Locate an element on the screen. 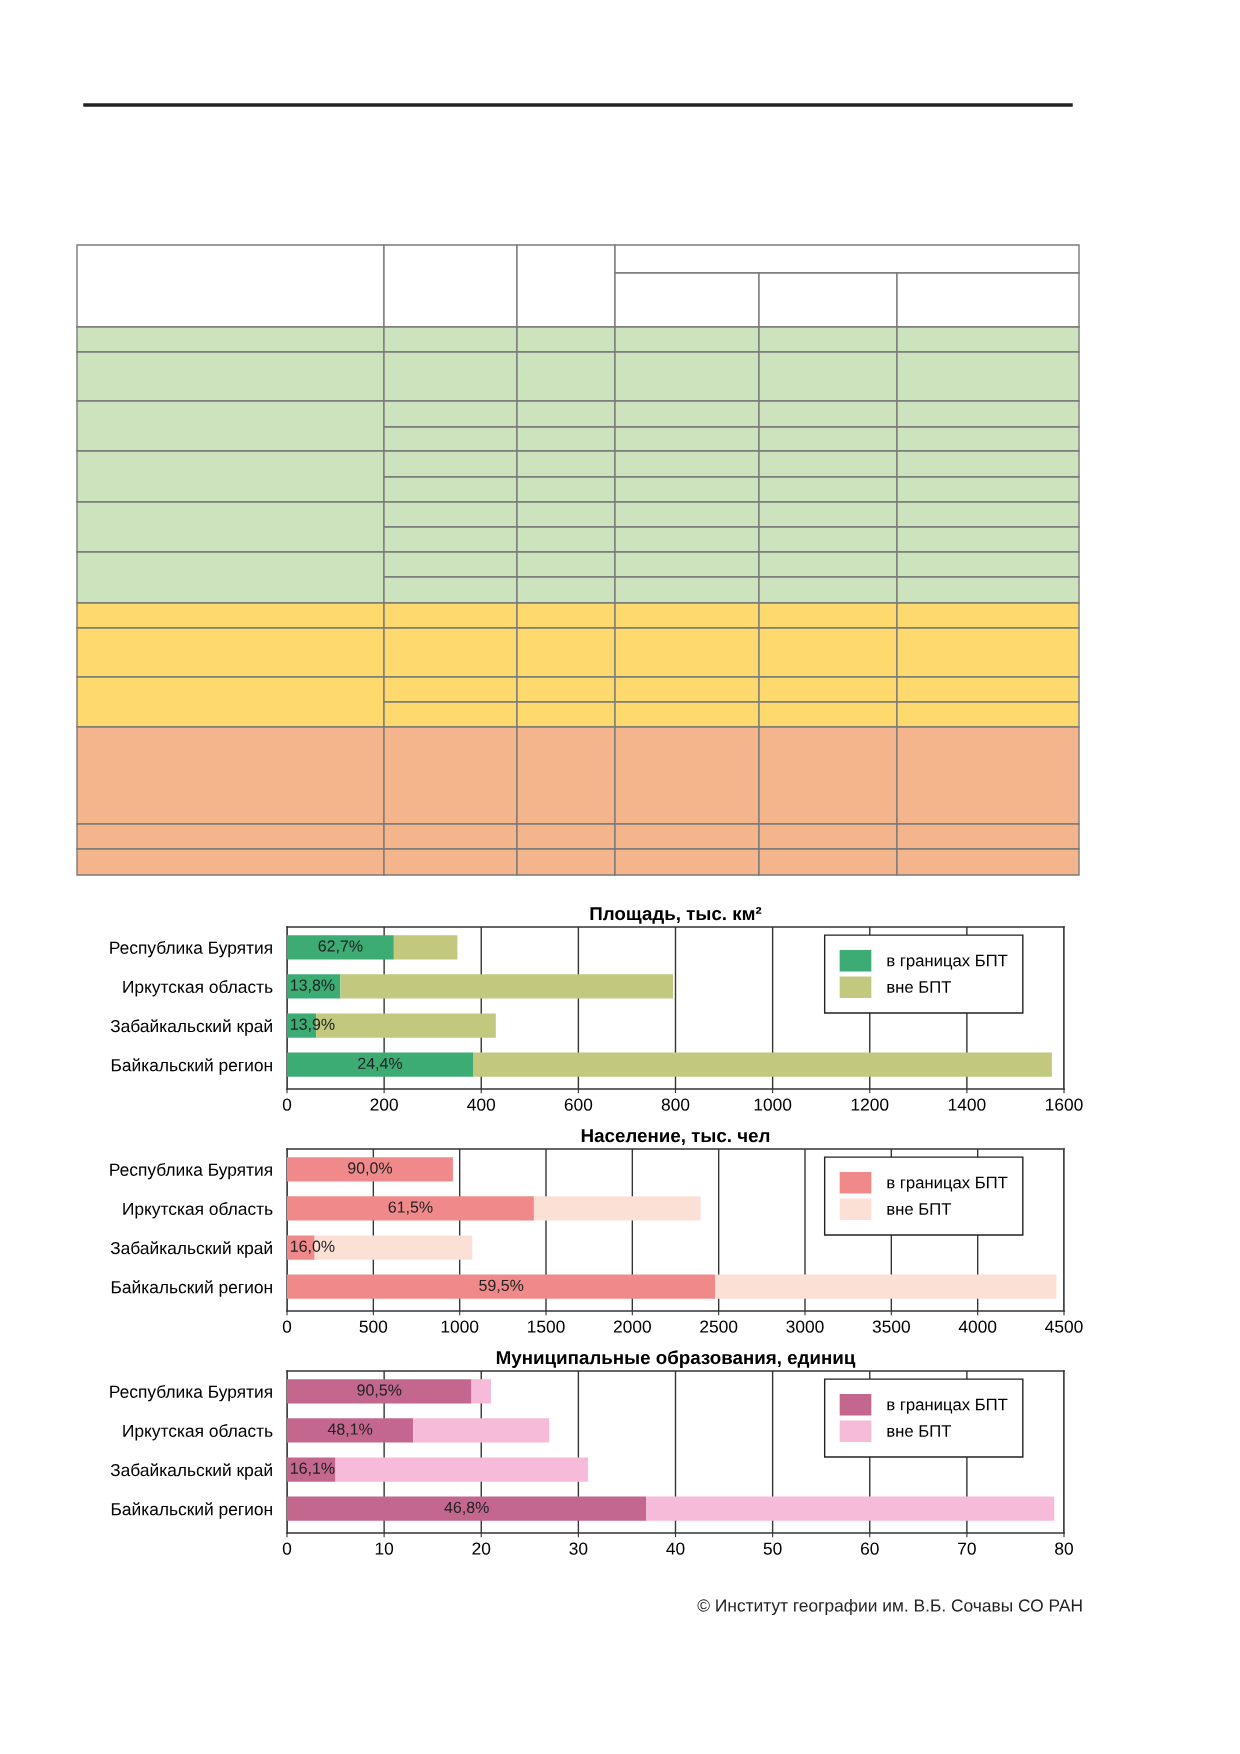  annotation: 13,8% is located at coordinates (313, 986).